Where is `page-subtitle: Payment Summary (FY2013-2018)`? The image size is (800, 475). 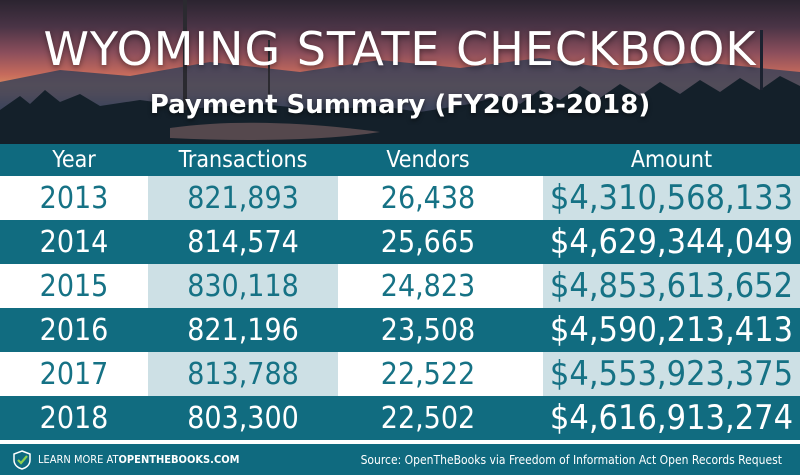 page-subtitle: Payment Summary (FY2013-2018) is located at coordinates (400, 105).